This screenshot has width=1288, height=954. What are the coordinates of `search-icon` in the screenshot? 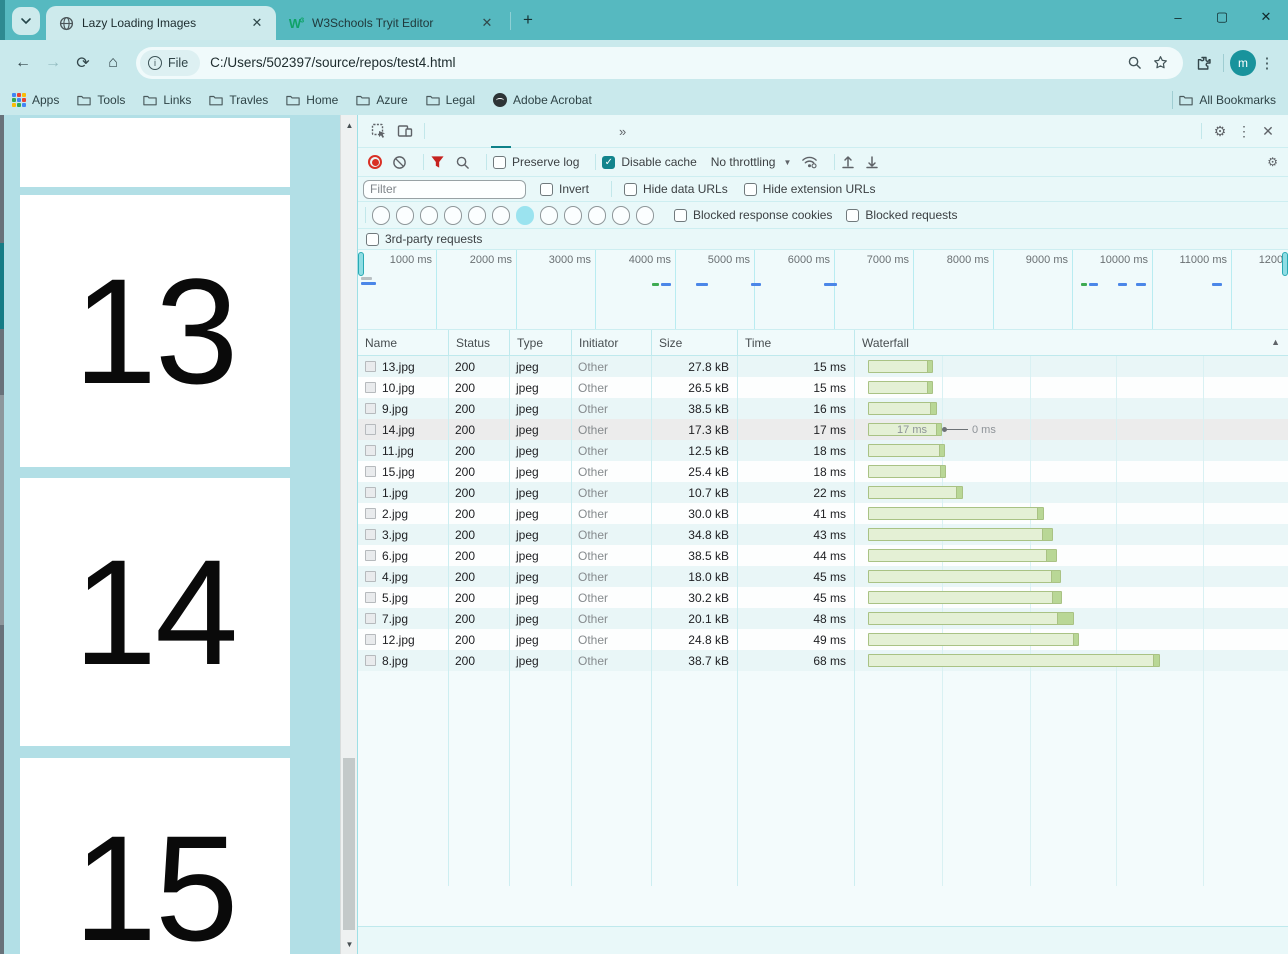 It's located at (462, 162).